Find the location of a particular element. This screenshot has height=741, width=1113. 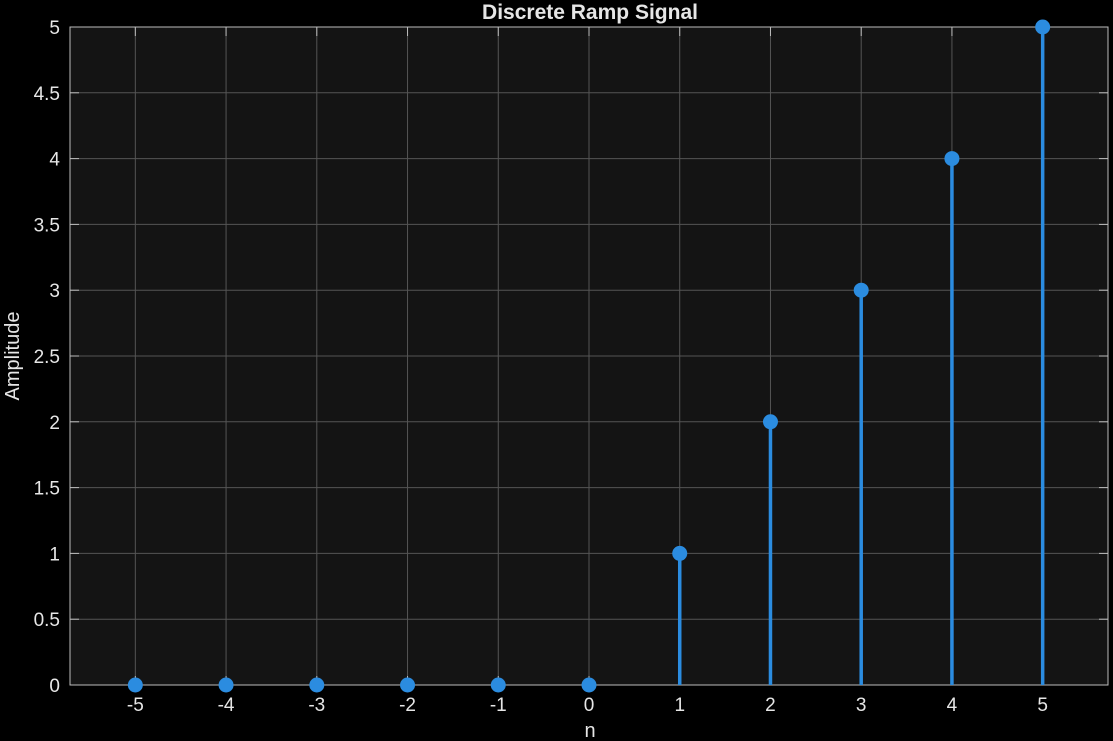

x-tick-label: -2 is located at coordinates (407, 705).